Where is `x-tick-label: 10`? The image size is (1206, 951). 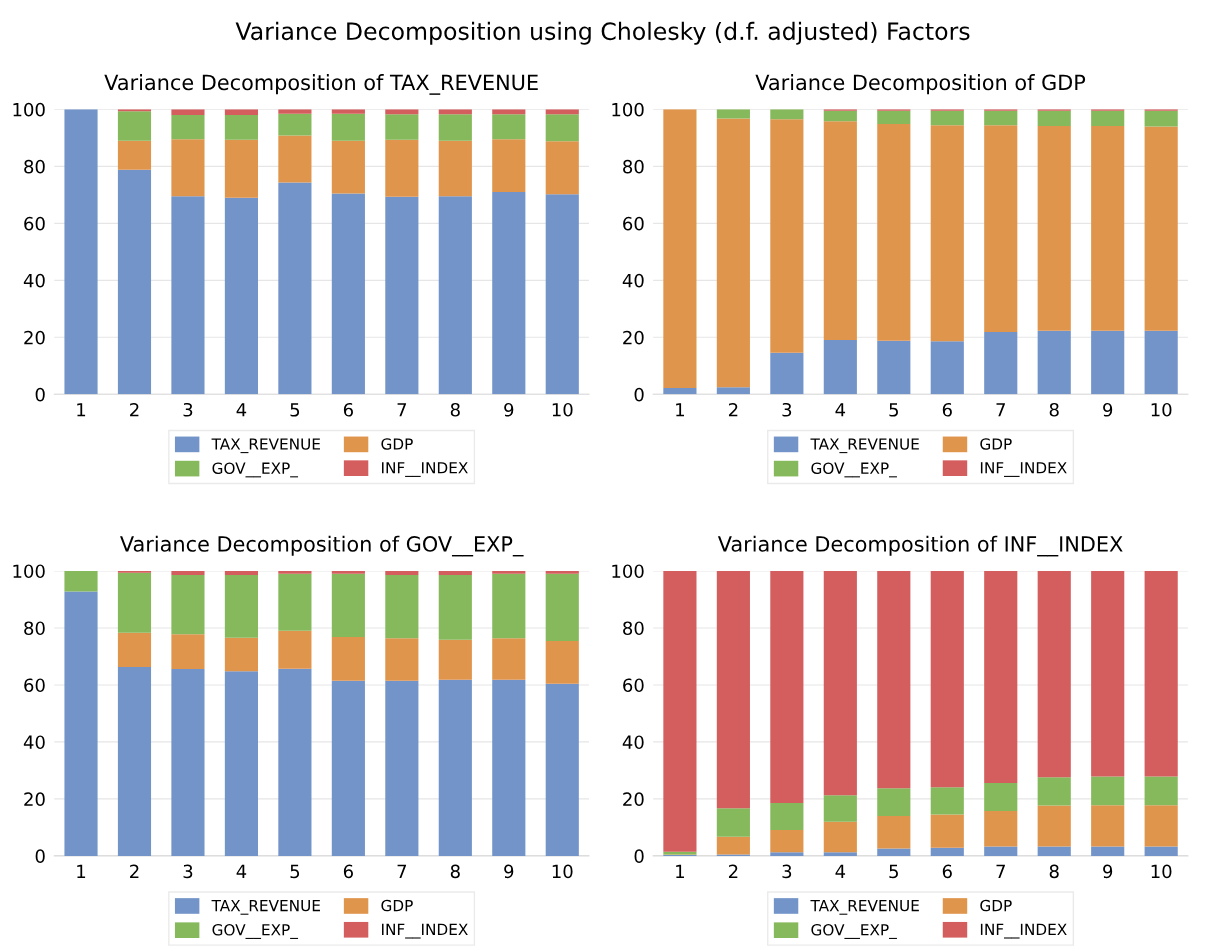 x-tick-label: 10 is located at coordinates (1161, 871).